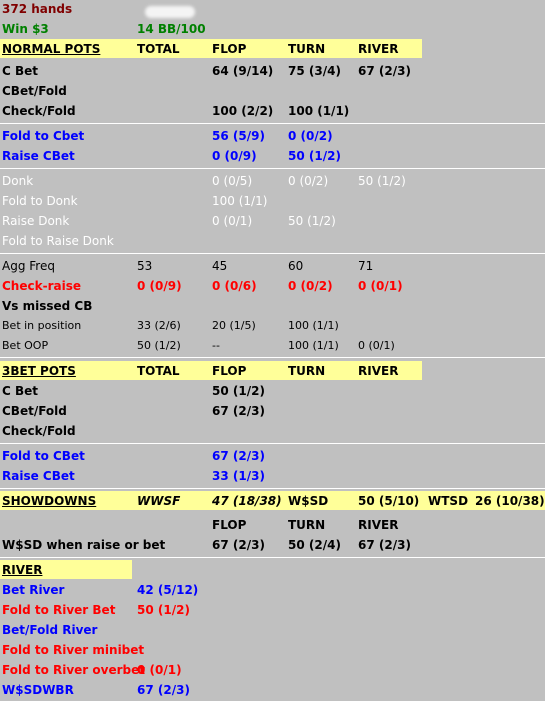 The image size is (545, 701). Describe the element at coordinates (234, 286) in the screenshot. I see `check-raise-flop: 0 (0/6)` at that location.